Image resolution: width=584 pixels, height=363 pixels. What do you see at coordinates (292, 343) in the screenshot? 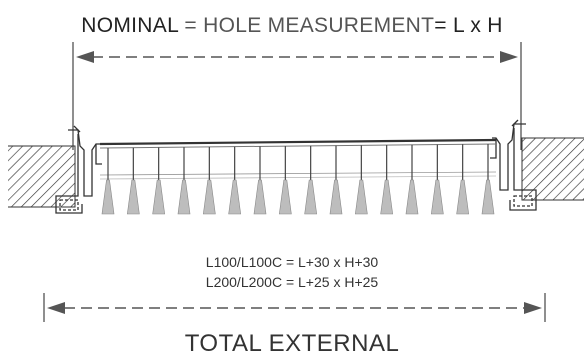
I see `total-external-label: TOTAL EXTERNAL` at bounding box center [292, 343].